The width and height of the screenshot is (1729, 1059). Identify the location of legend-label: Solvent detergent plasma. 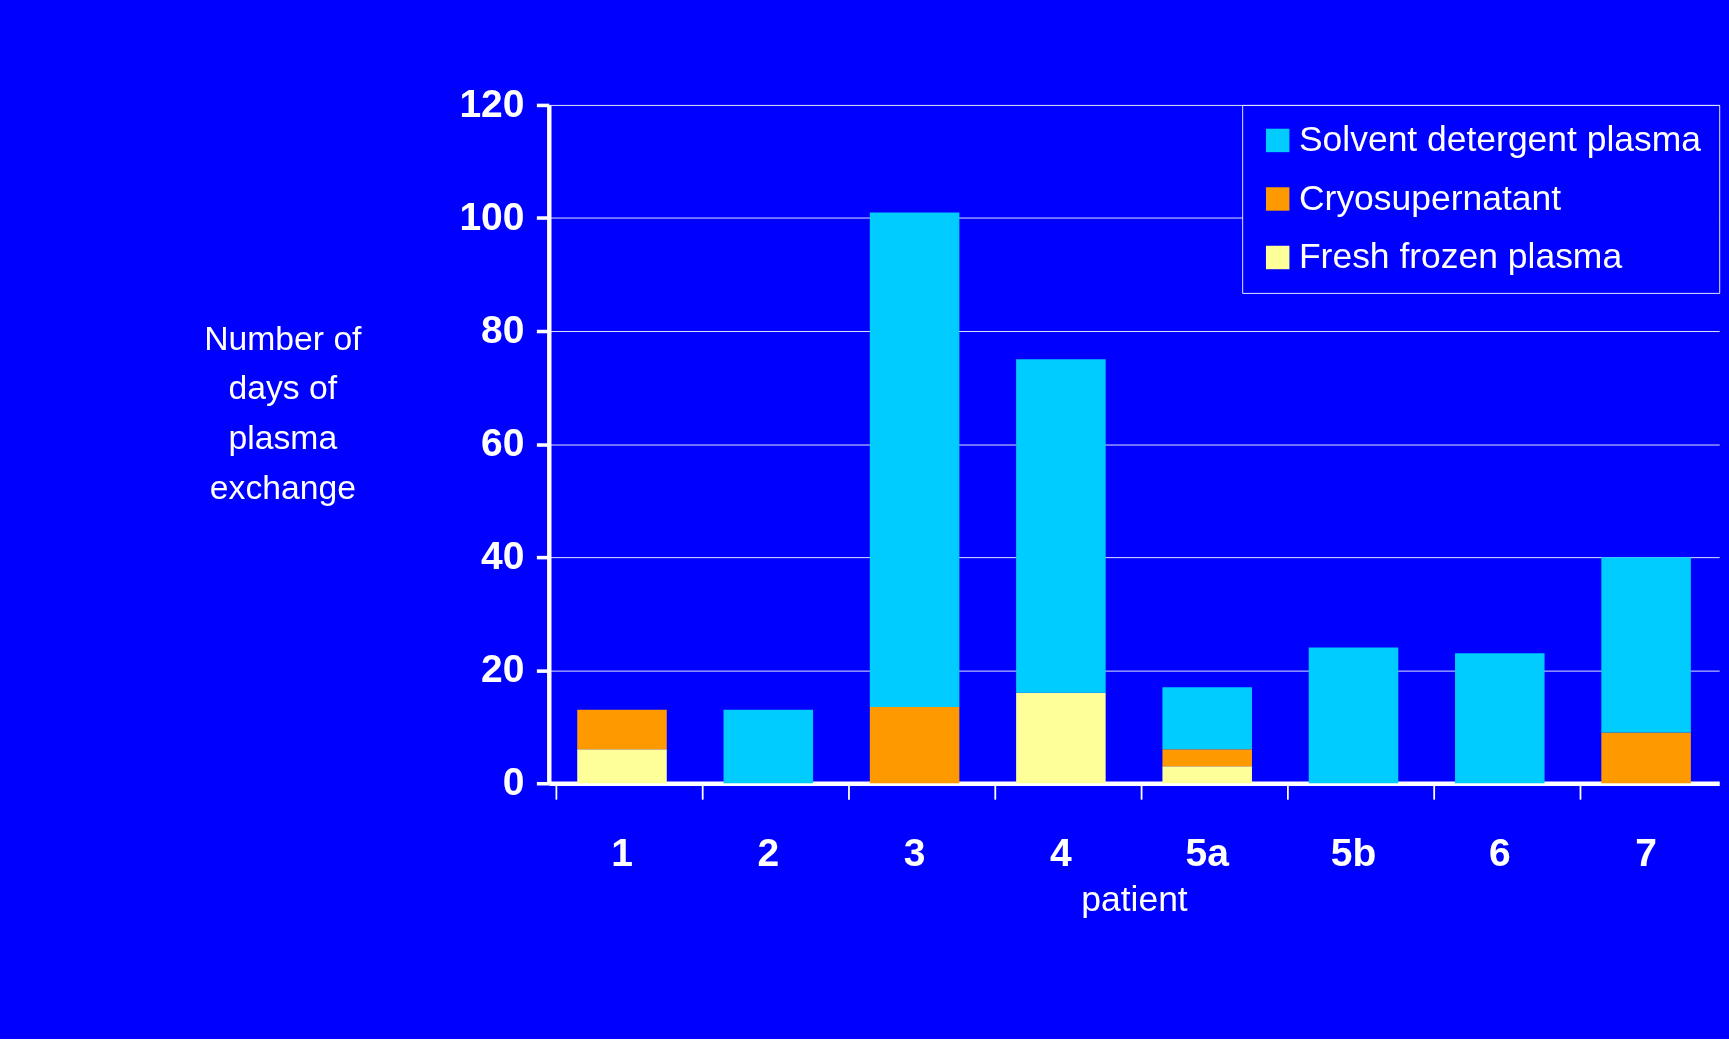
(1500, 139).